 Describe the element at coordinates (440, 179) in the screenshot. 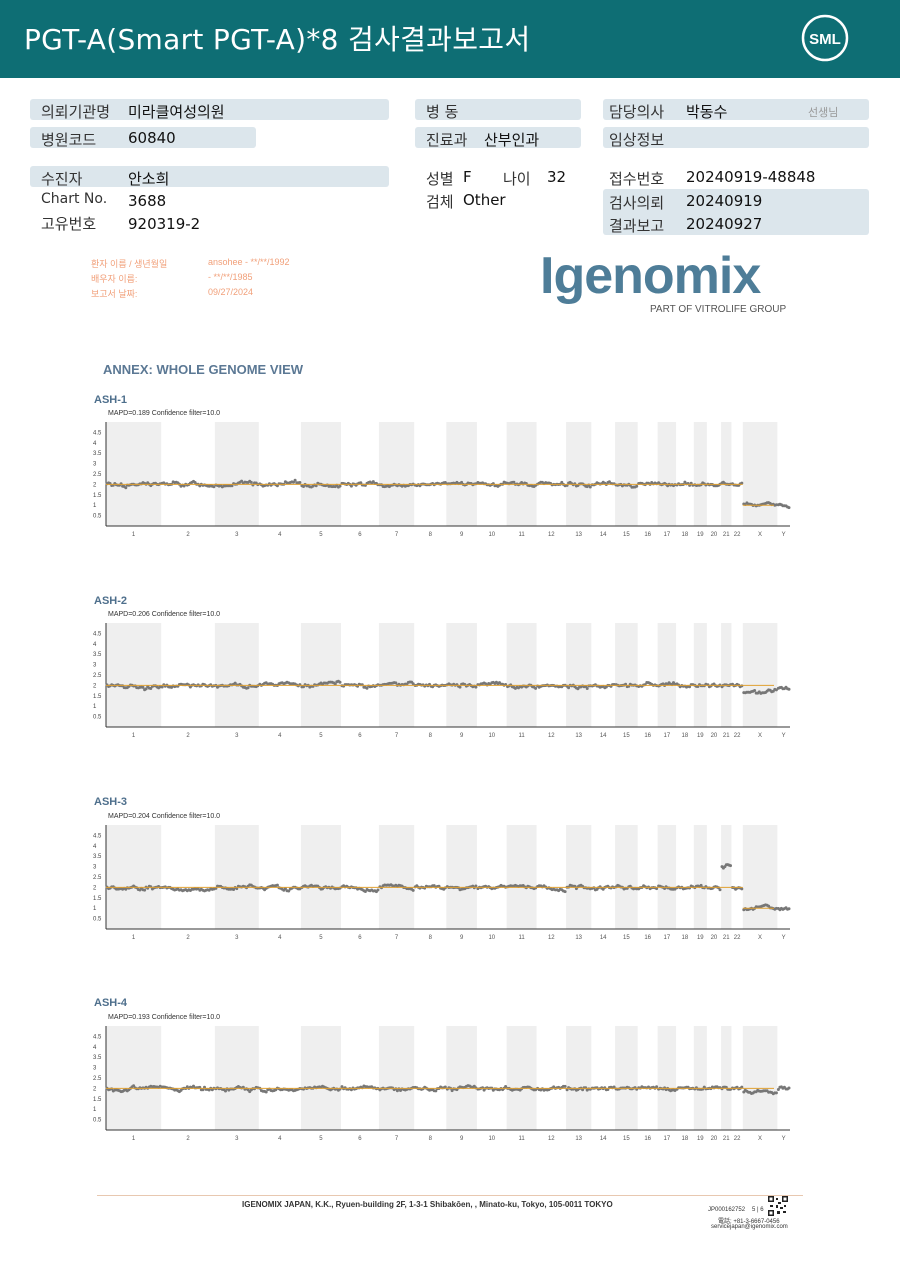

I see `sex-label: 성별` at that location.